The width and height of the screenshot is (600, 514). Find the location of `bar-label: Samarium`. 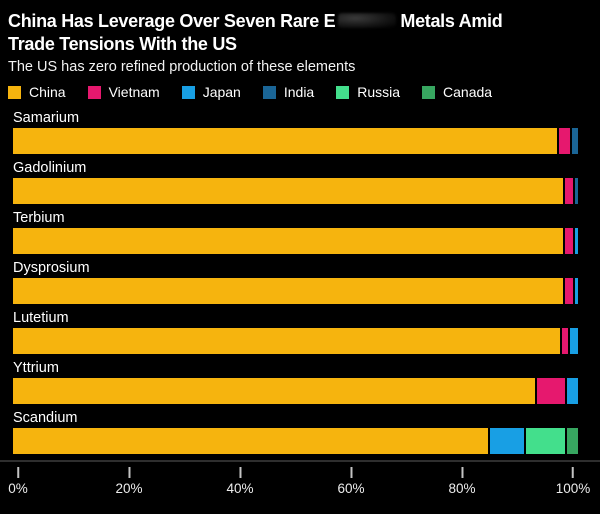

bar-label: Samarium is located at coordinates (46, 118).